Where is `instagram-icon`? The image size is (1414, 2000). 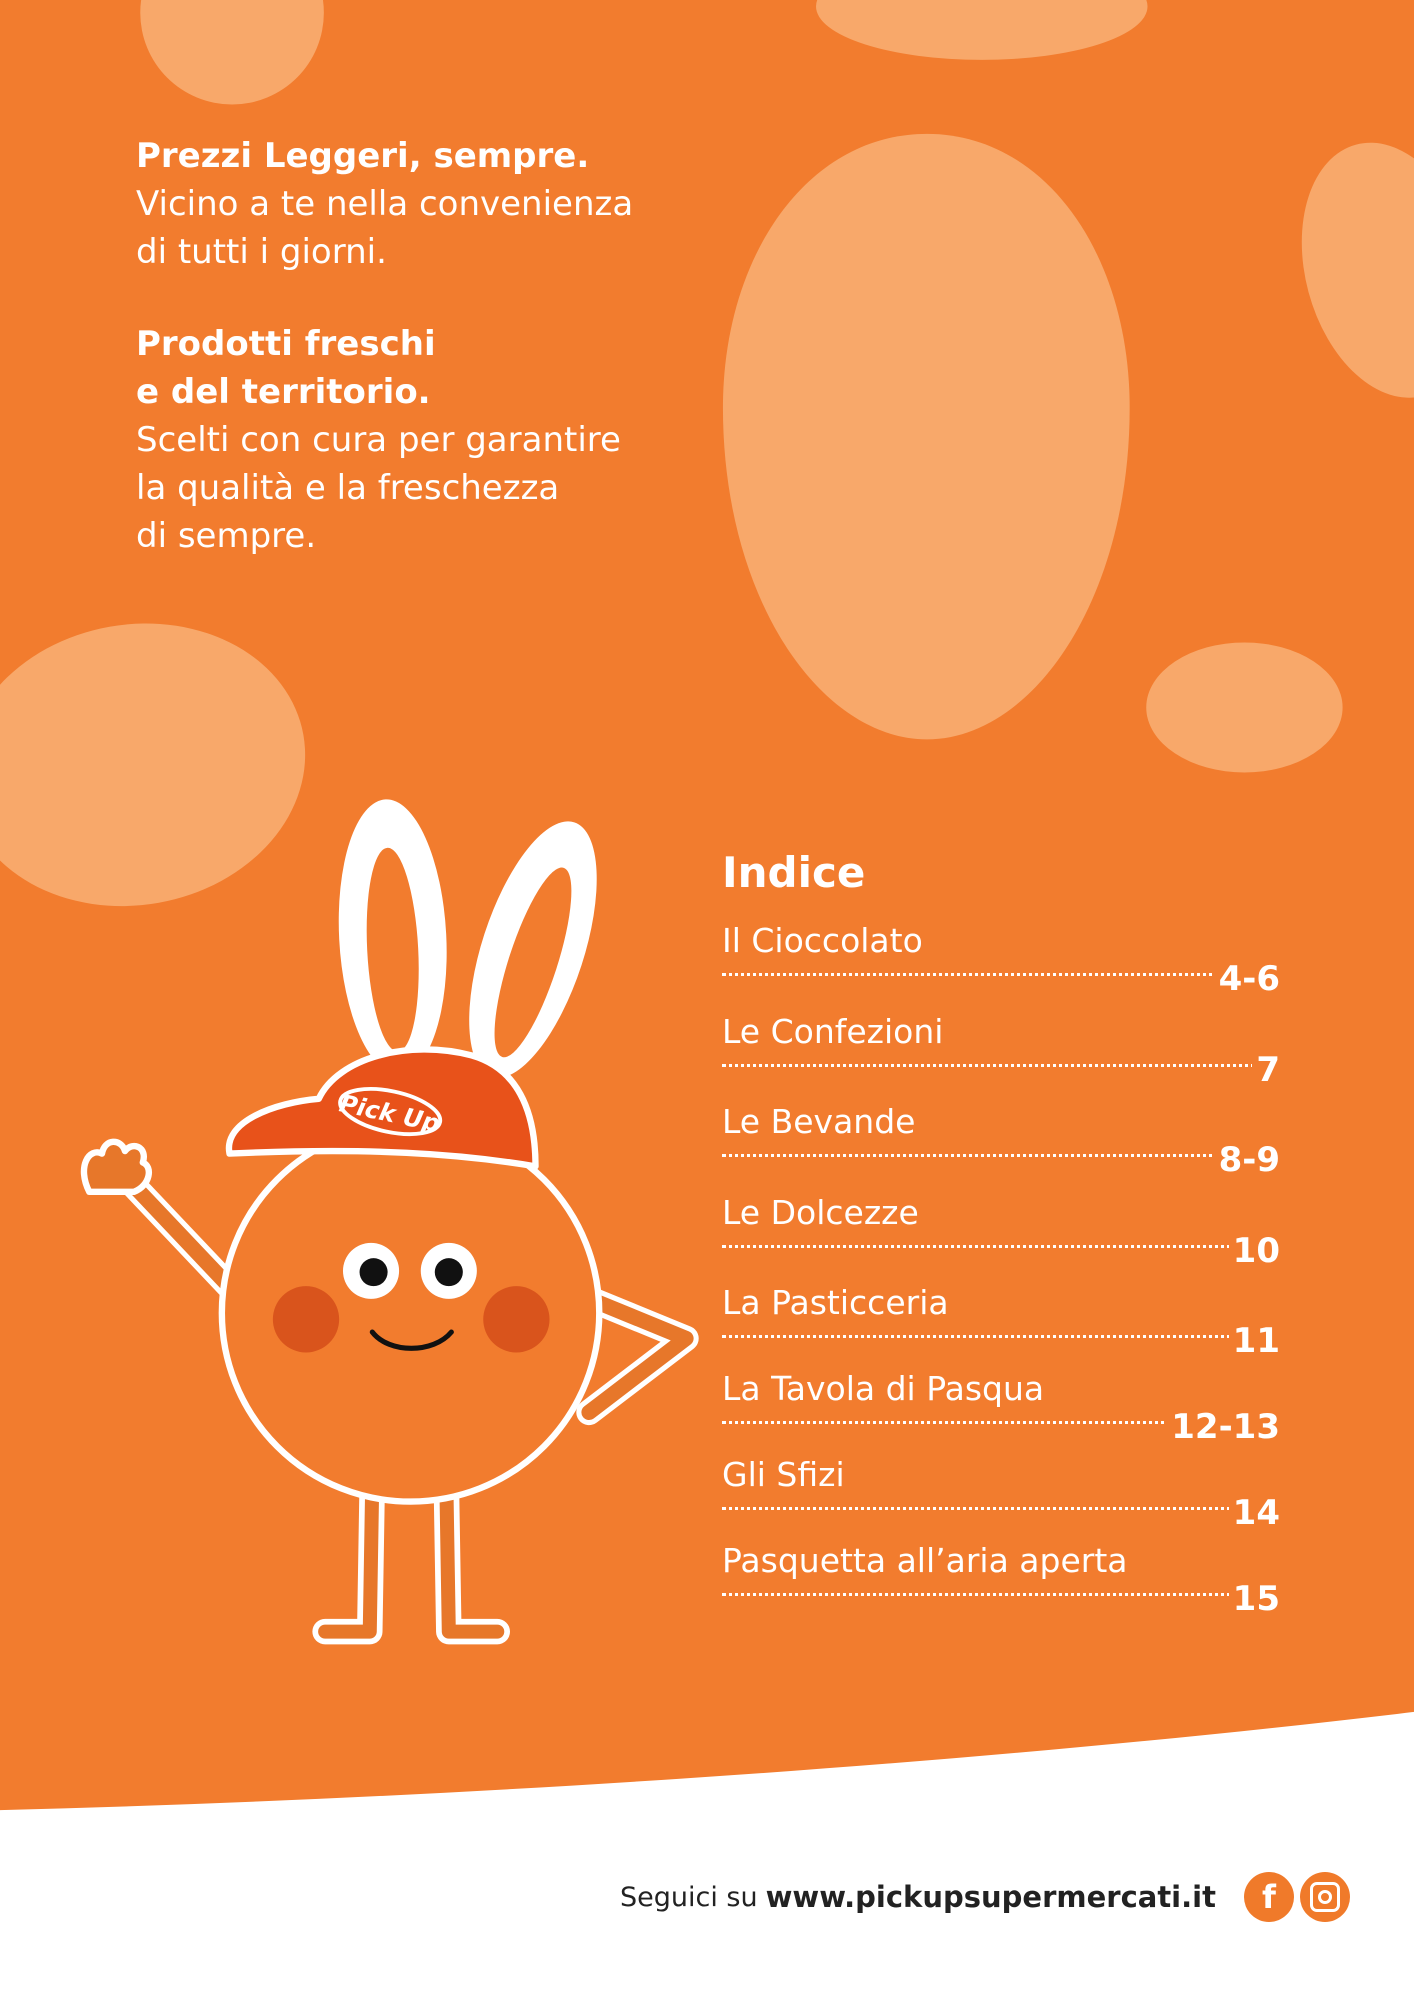
instagram-icon is located at coordinates (1324, 1897).